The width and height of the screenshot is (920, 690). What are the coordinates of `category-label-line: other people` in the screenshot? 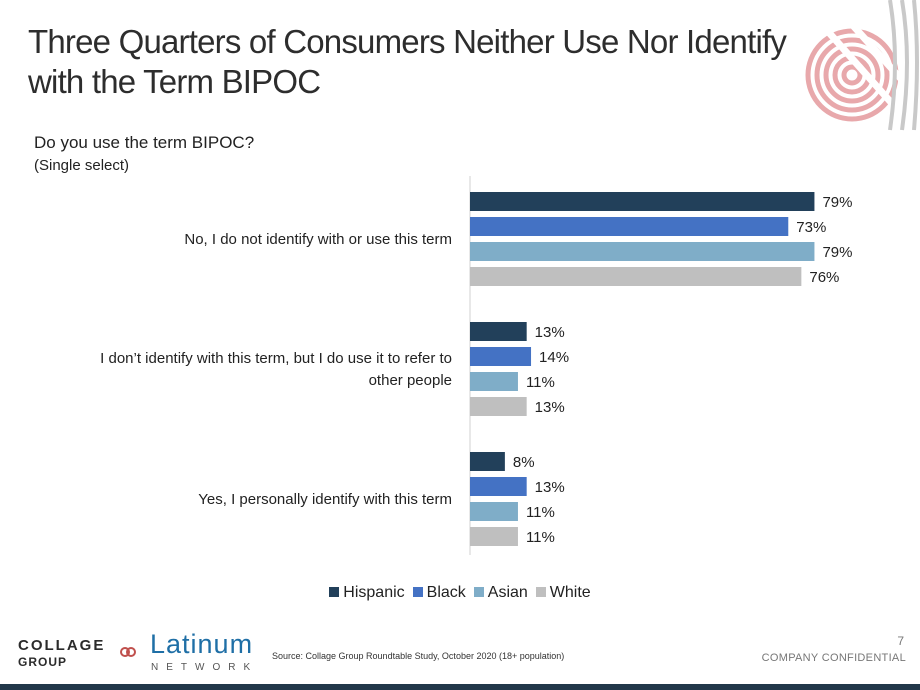 It's located at (410, 380).